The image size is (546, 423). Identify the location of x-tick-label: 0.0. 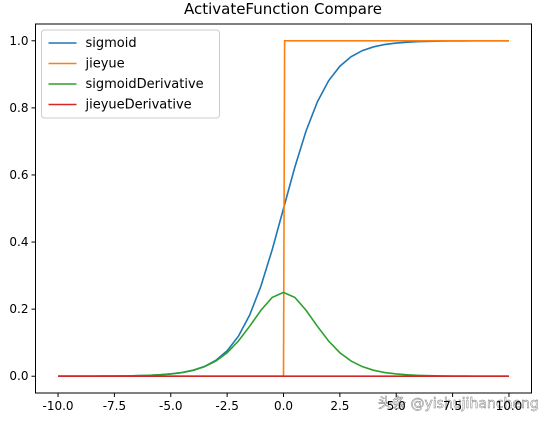
(283, 406).